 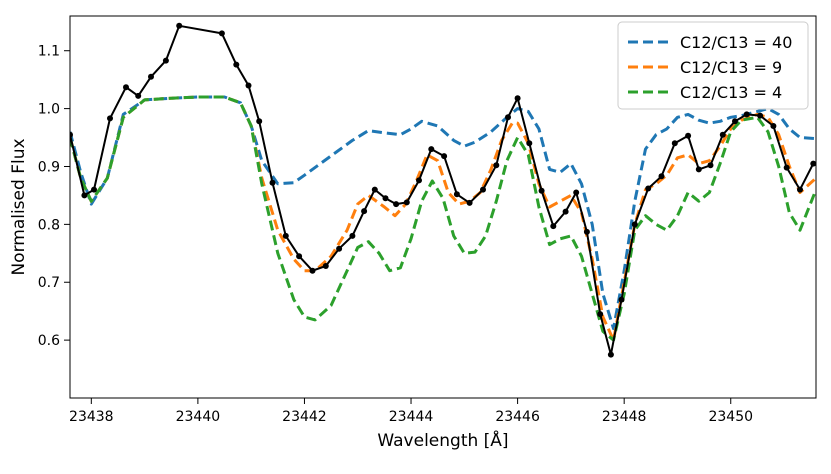 What do you see at coordinates (49, 225) in the screenshot?
I see `y-tick-label: 0.8` at bounding box center [49, 225].